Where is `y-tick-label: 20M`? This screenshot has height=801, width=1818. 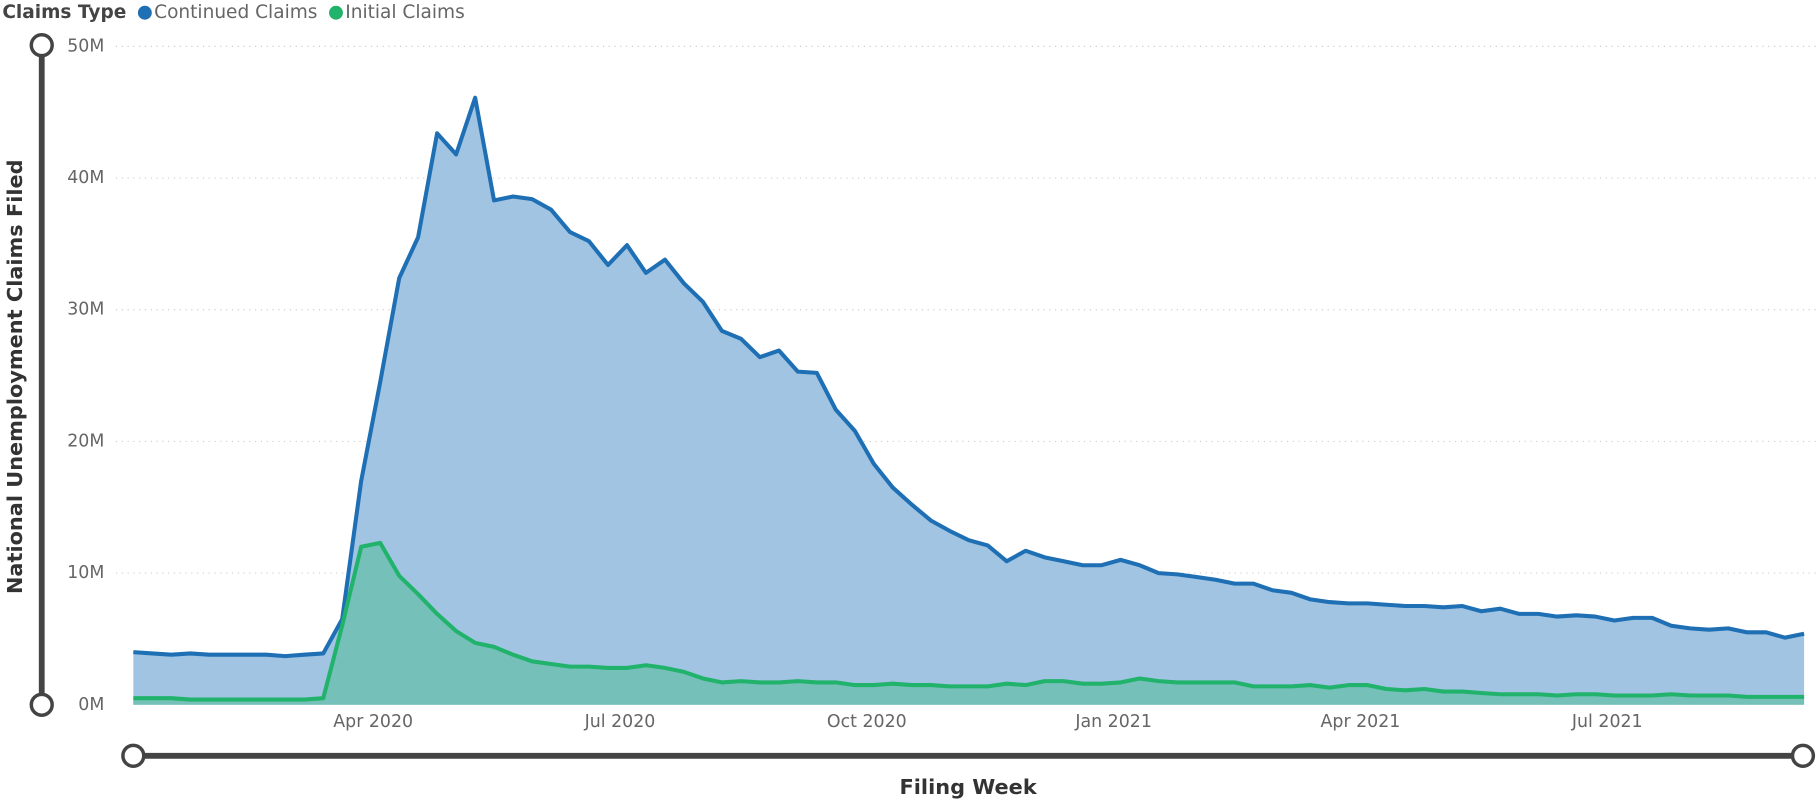
y-tick-label: 20M is located at coordinates (85, 441).